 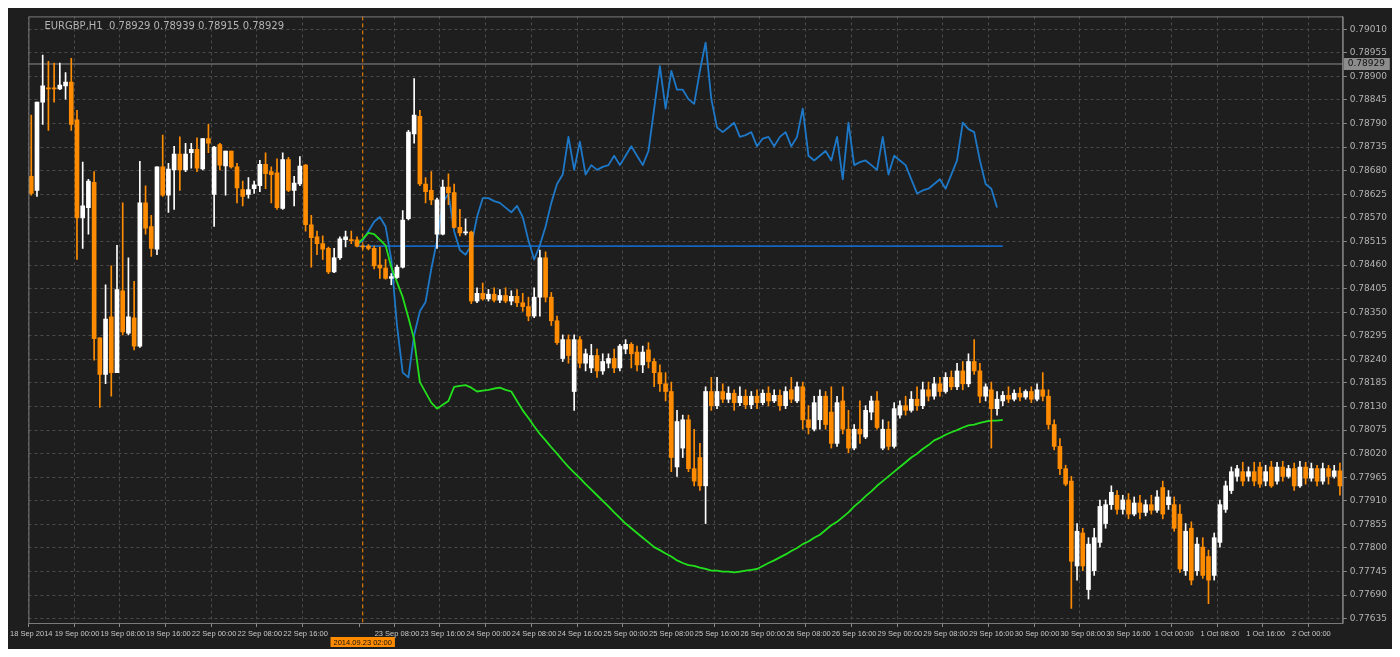 What do you see at coordinates (1368, 618) in the screenshot?
I see `y-tick-label: 0.77635` at bounding box center [1368, 618].